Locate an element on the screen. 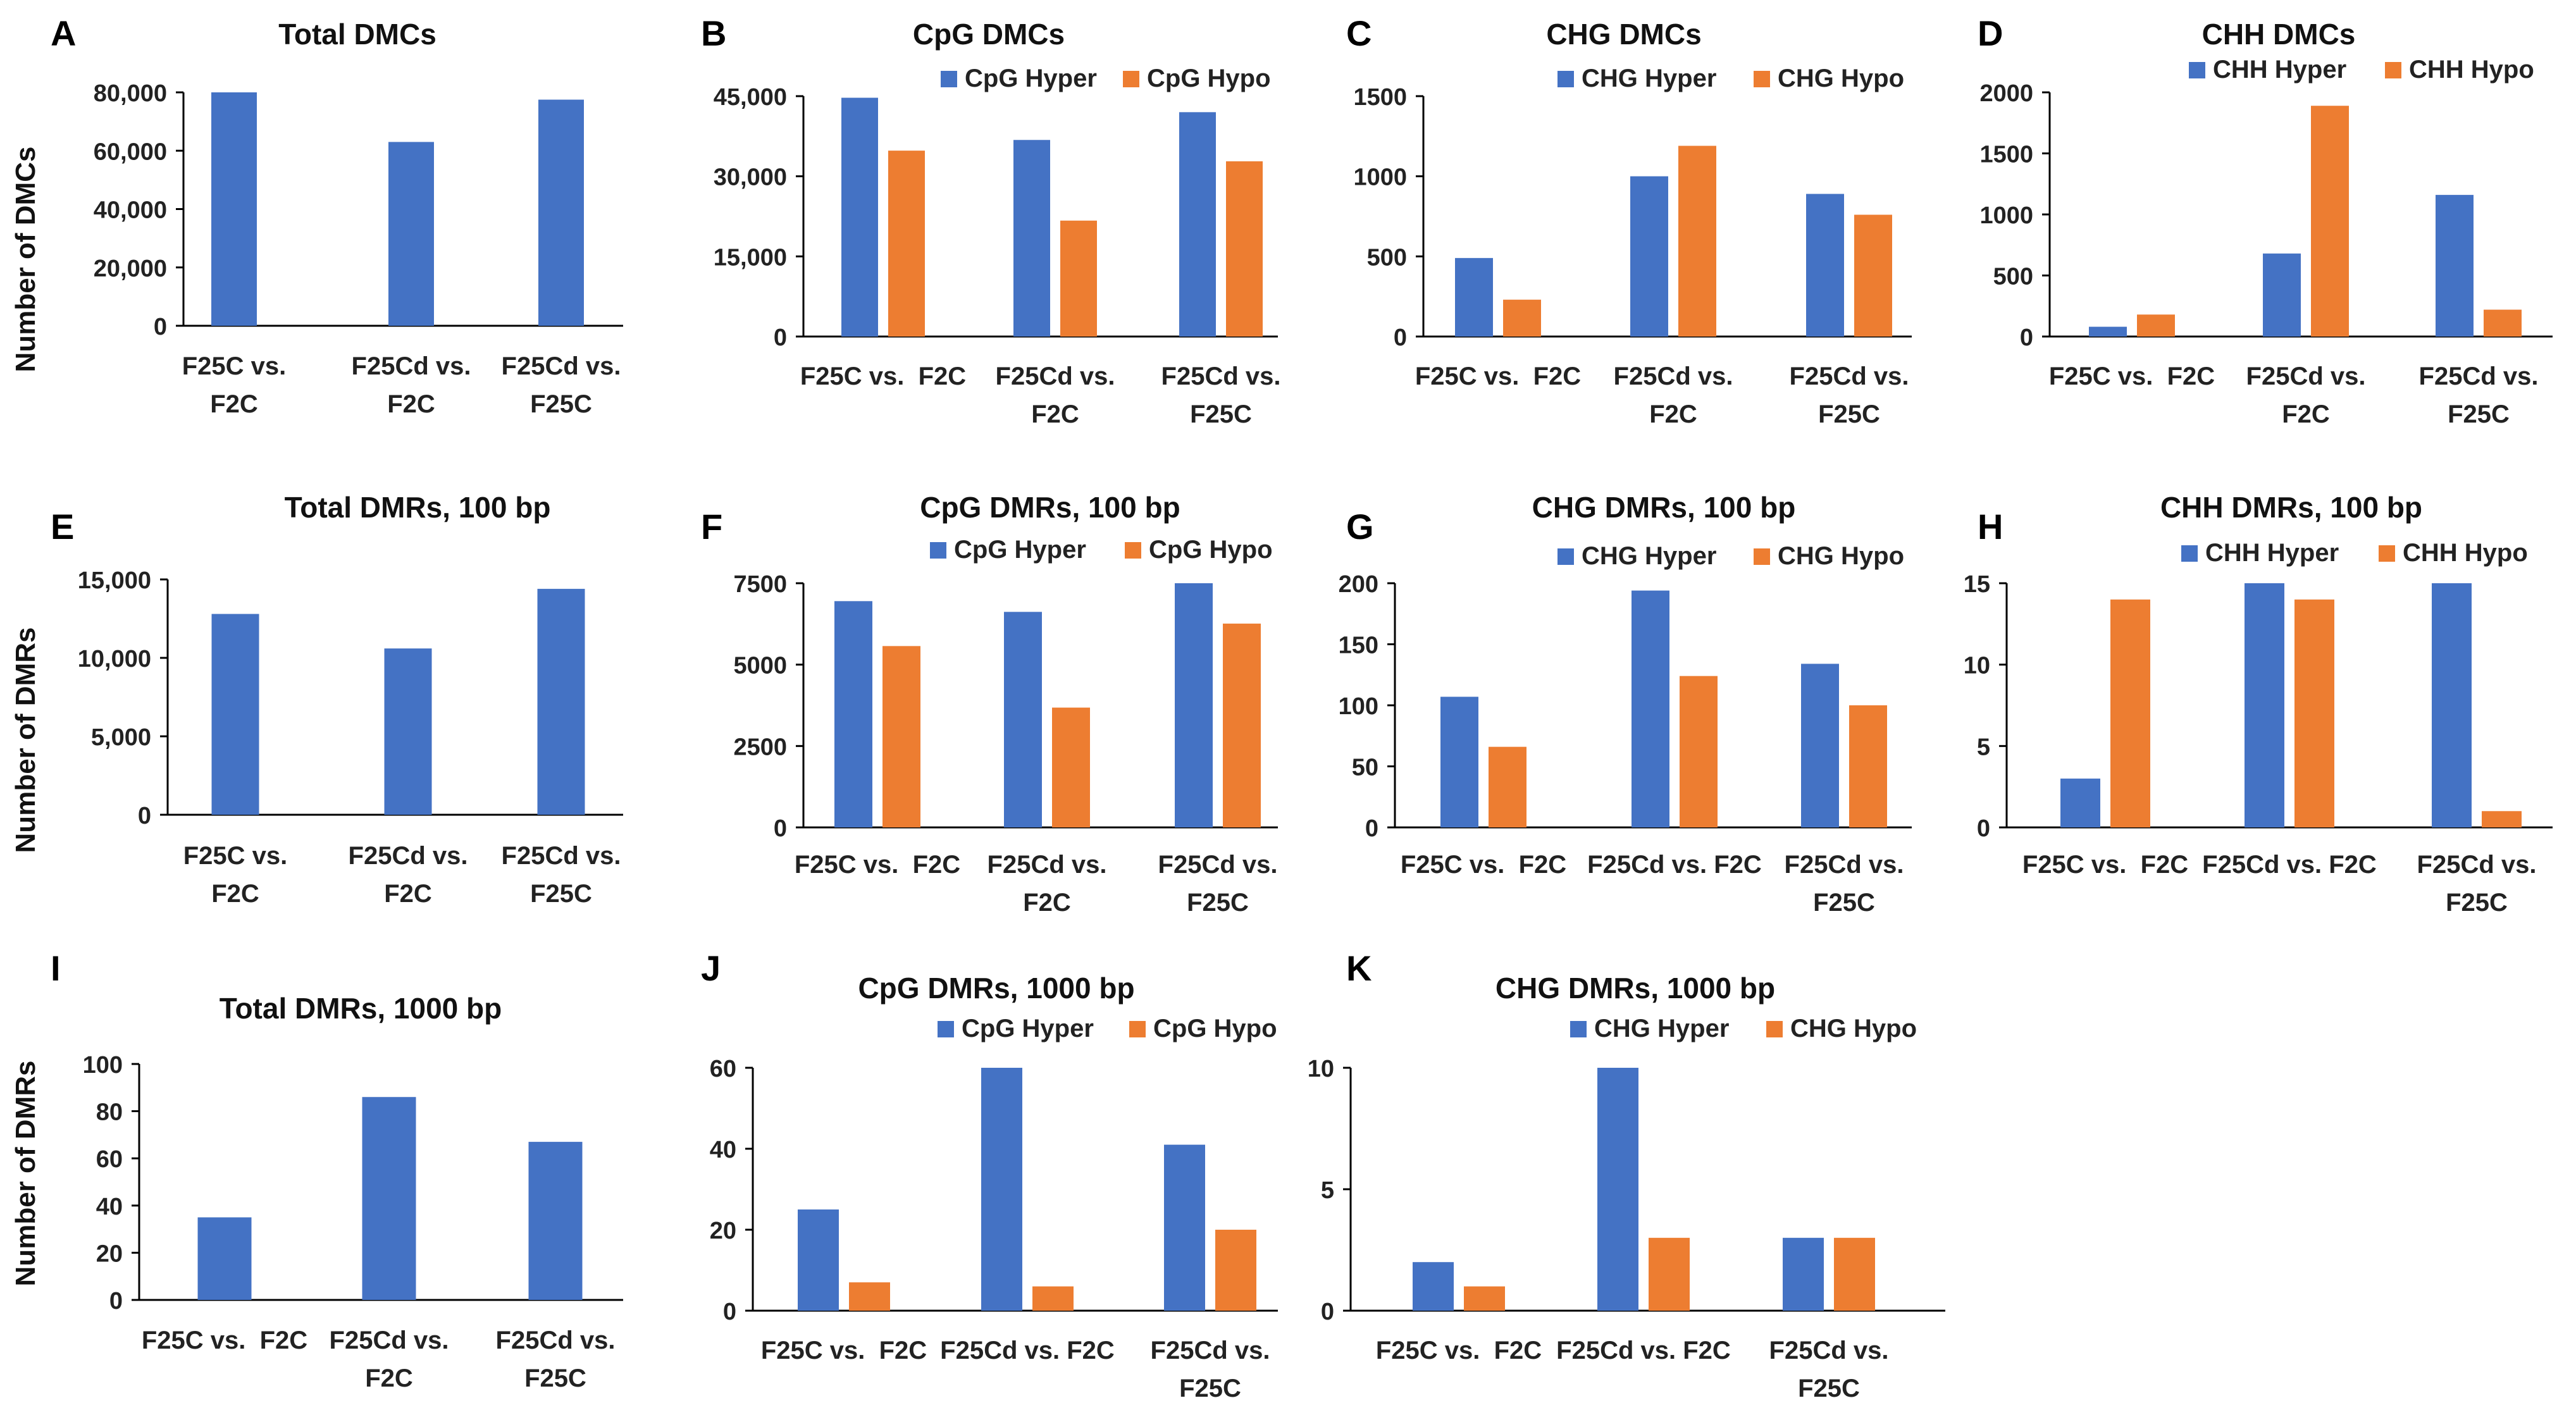 The height and width of the screenshot is (1410, 2576). y-tick-label: 5,000 is located at coordinates (121, 737).